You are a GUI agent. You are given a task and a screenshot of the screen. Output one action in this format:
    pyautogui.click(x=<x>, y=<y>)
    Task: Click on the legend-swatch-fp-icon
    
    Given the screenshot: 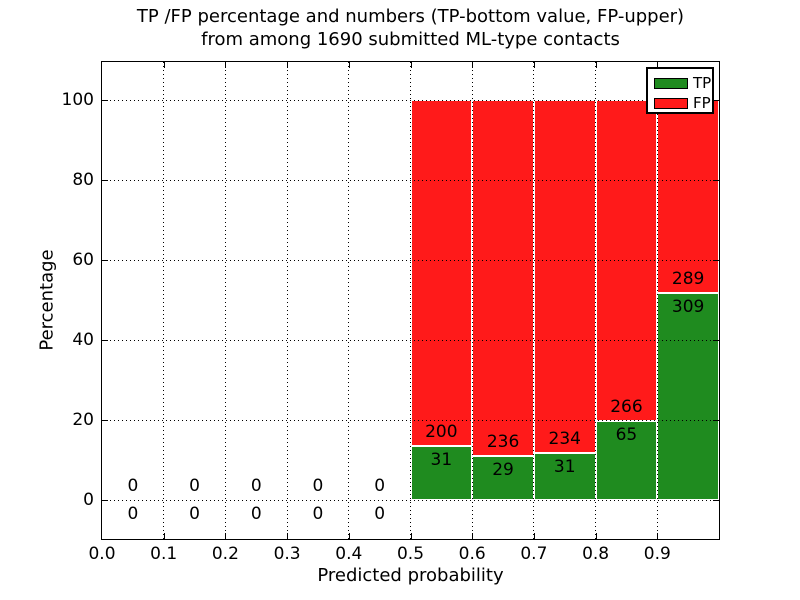 What is the action you would take?
    pyautogui.click(x=671, y=103)
    